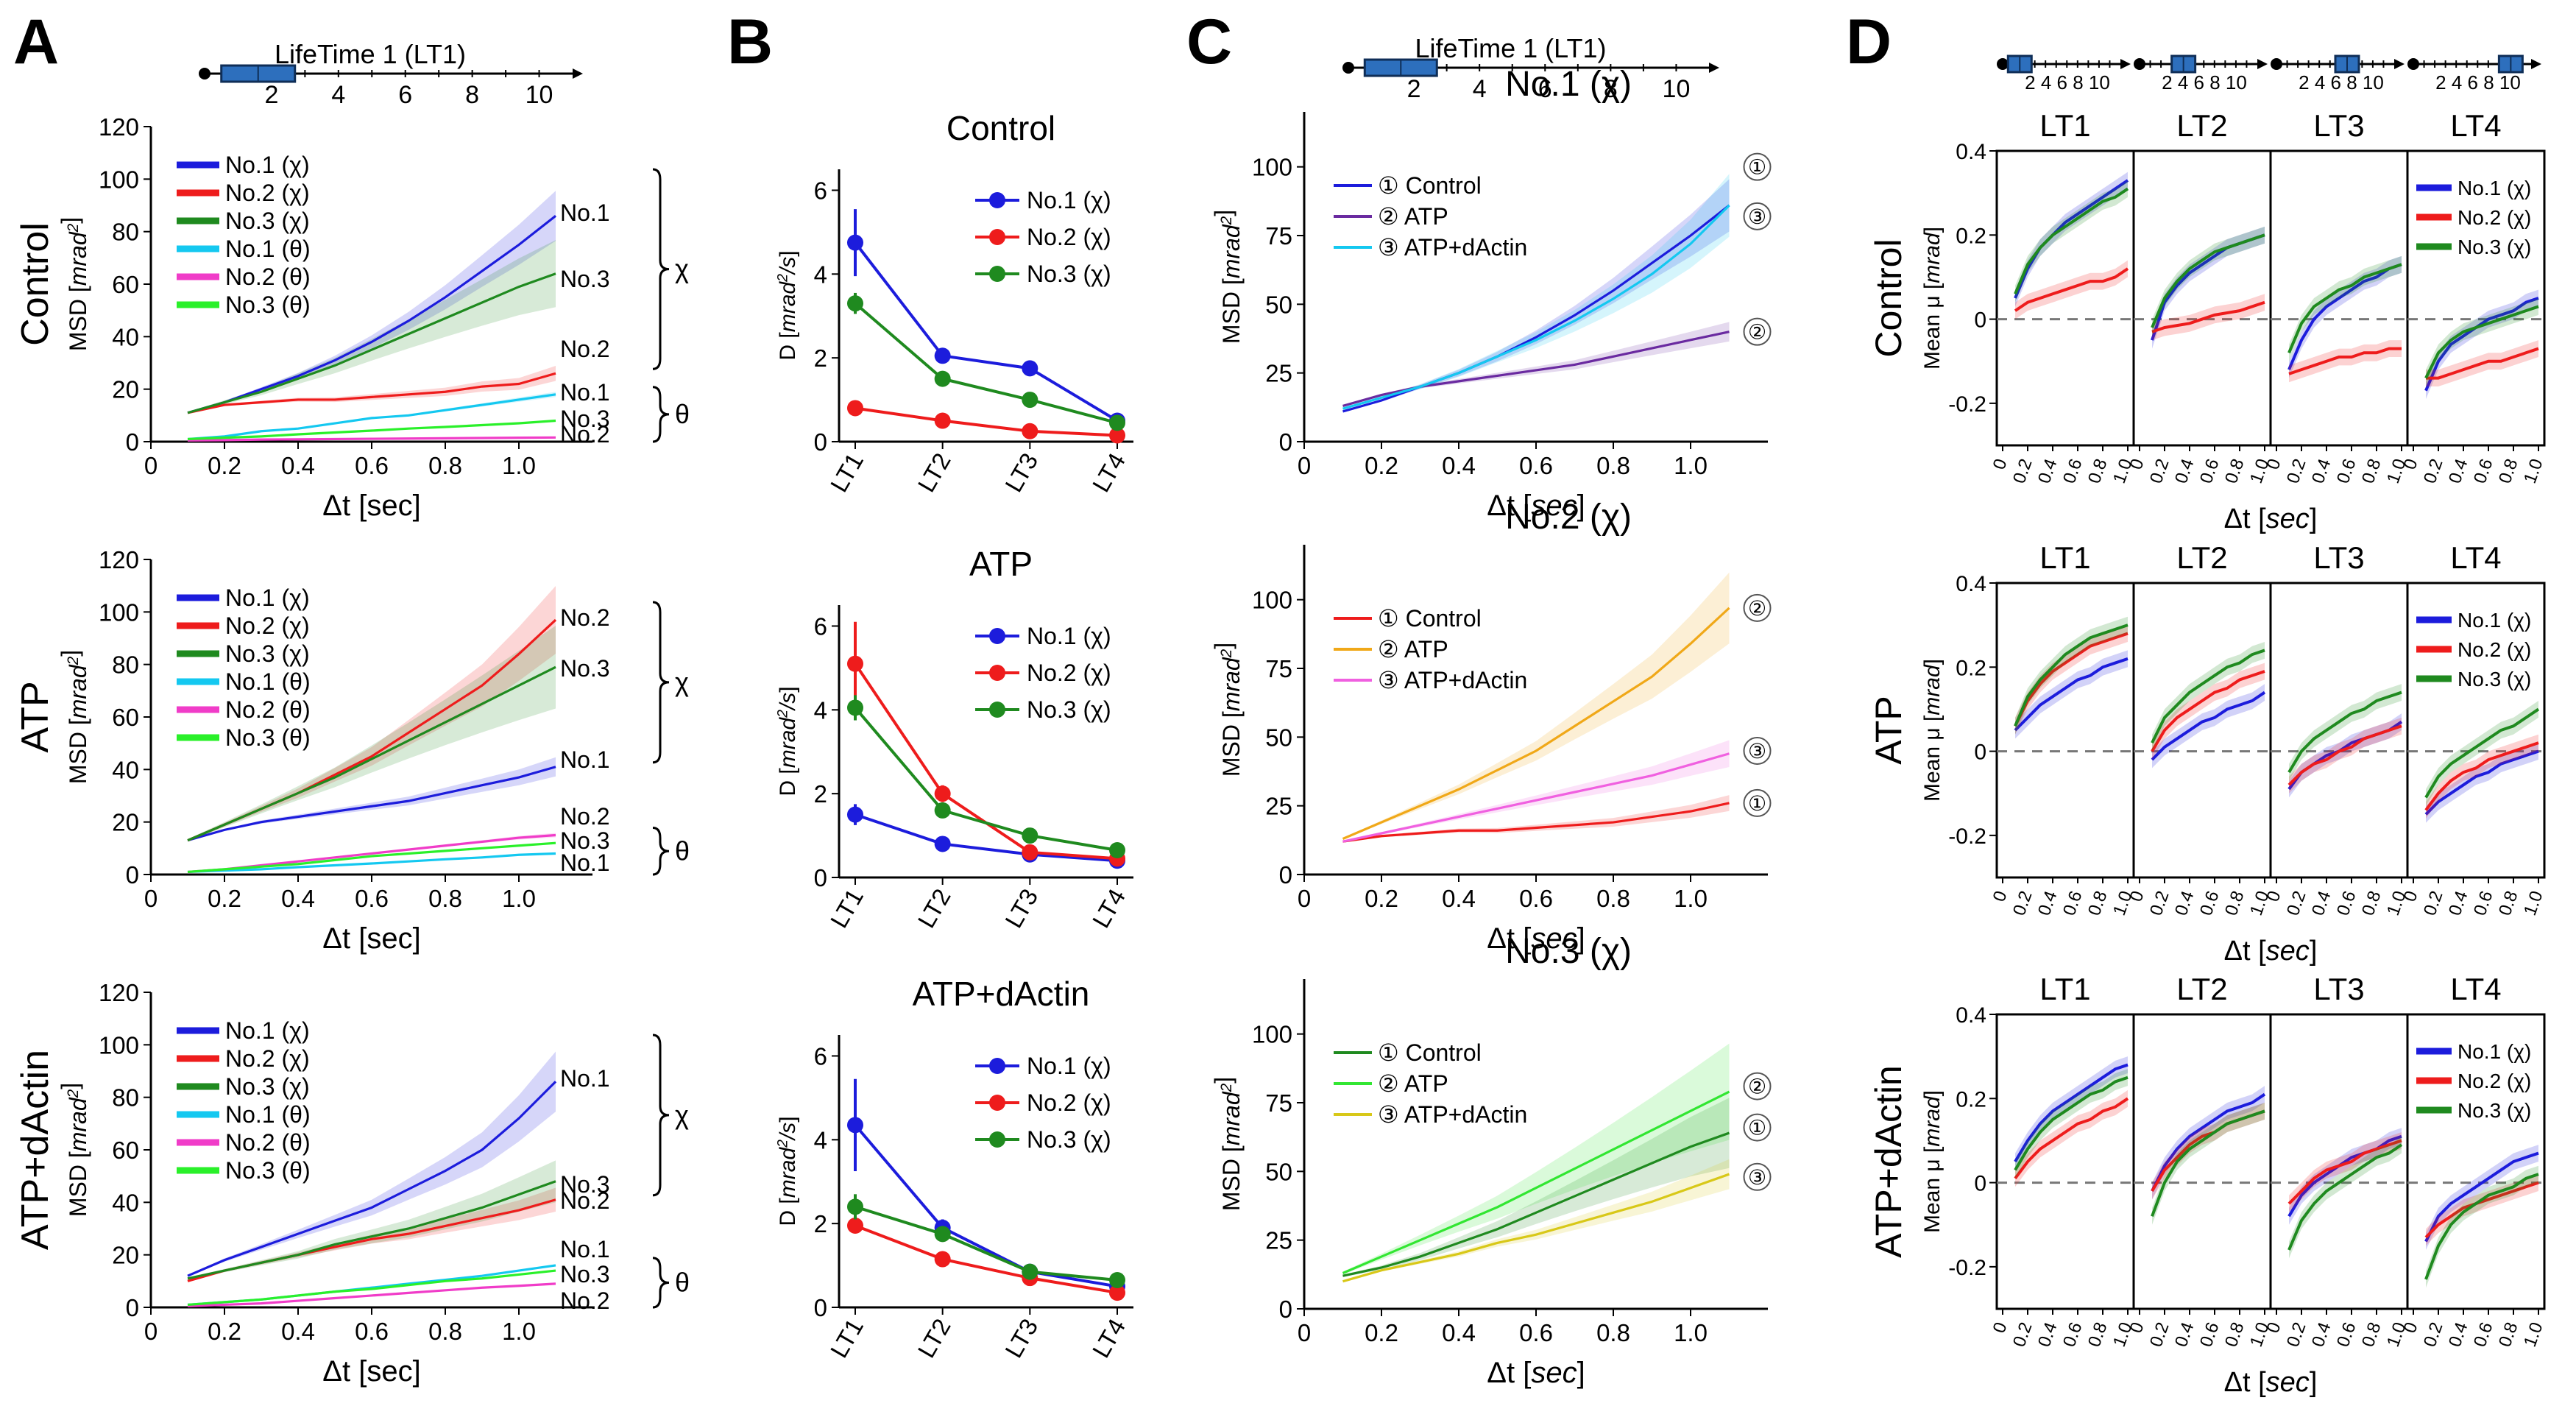  Describe the element at coordinates (788, 266) in the screenshot. I see `y-axis-label-unit2: /s` at that location.